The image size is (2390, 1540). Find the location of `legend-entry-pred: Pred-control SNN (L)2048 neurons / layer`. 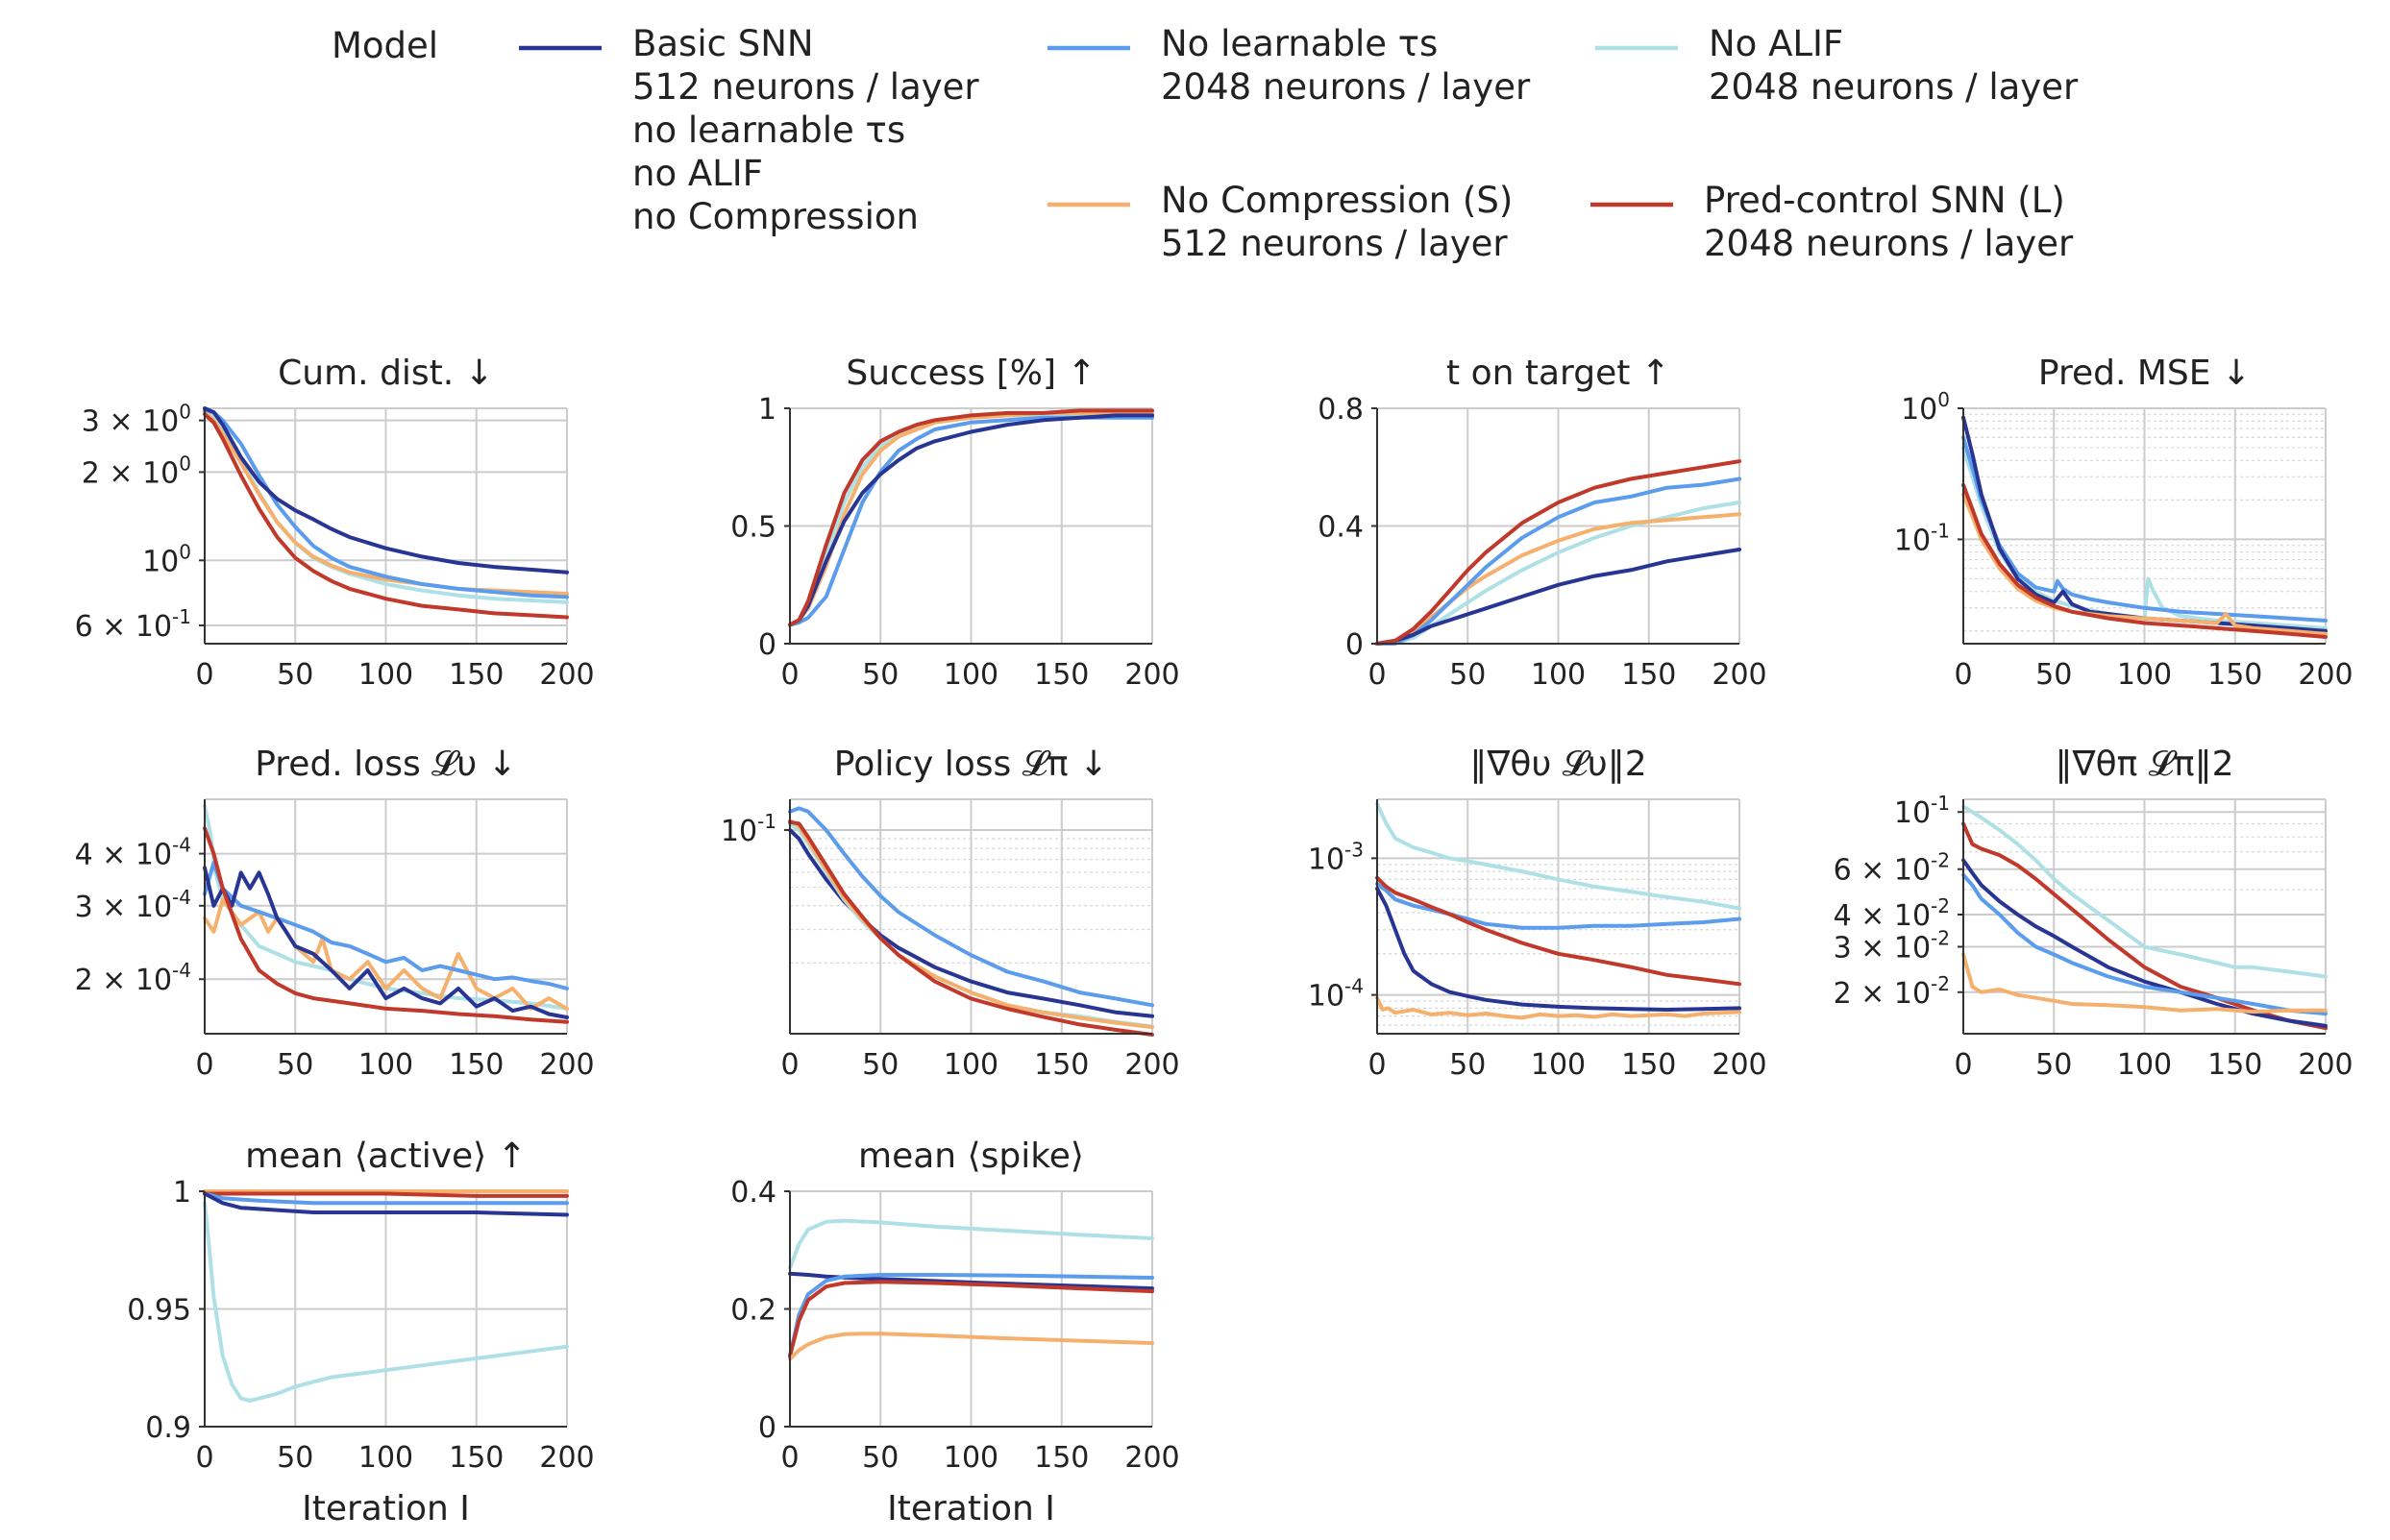

legend-entry-pred: Pred-control SNN (L)2048 neurons / layer is located at coordinates (1832, 222).